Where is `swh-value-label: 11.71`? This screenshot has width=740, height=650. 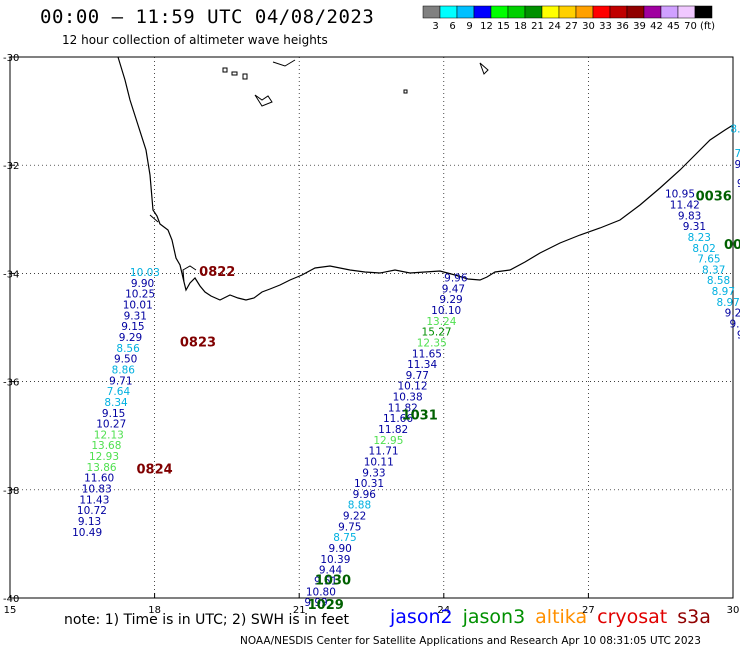 swh-value-label: 11.71 is located at coordinates (384, 452).